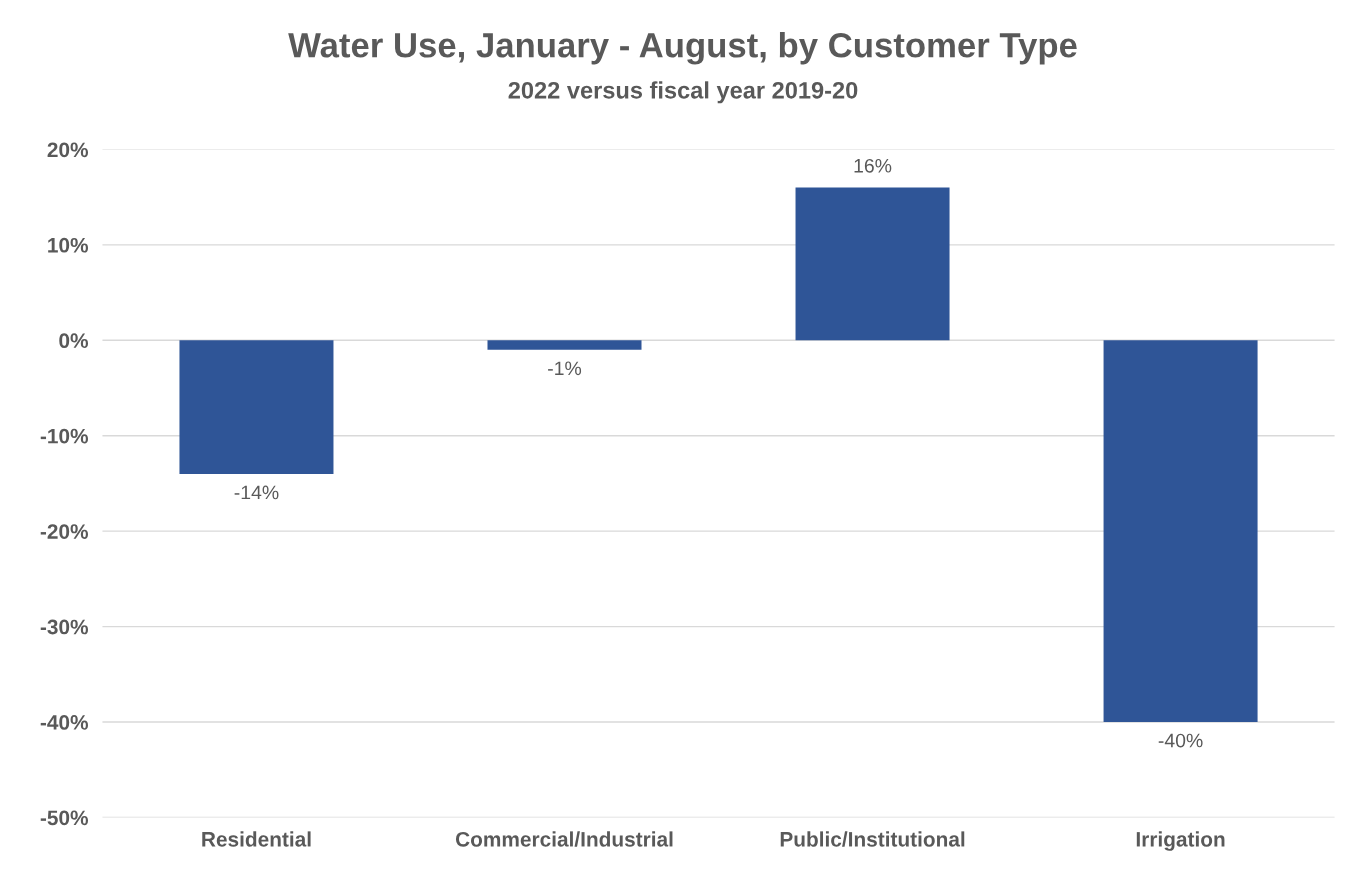  Describe the element at coordinates (682, 48) in the screenshot. I see `chart-title: Water Use, January - August, by Customer Type` at that location.